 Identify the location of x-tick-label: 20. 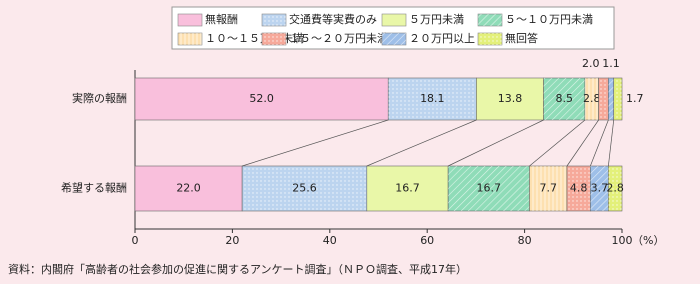
(232, 240).